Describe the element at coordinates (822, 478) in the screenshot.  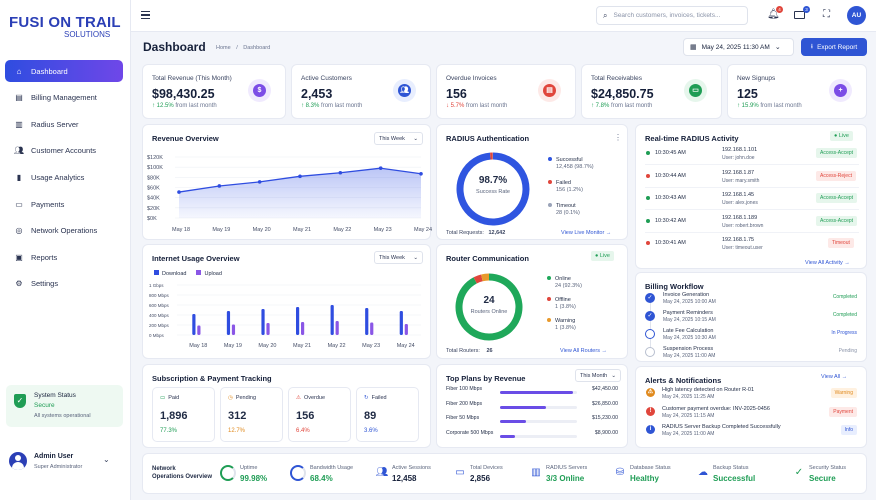
I see `netops-value: Secure` at that location.